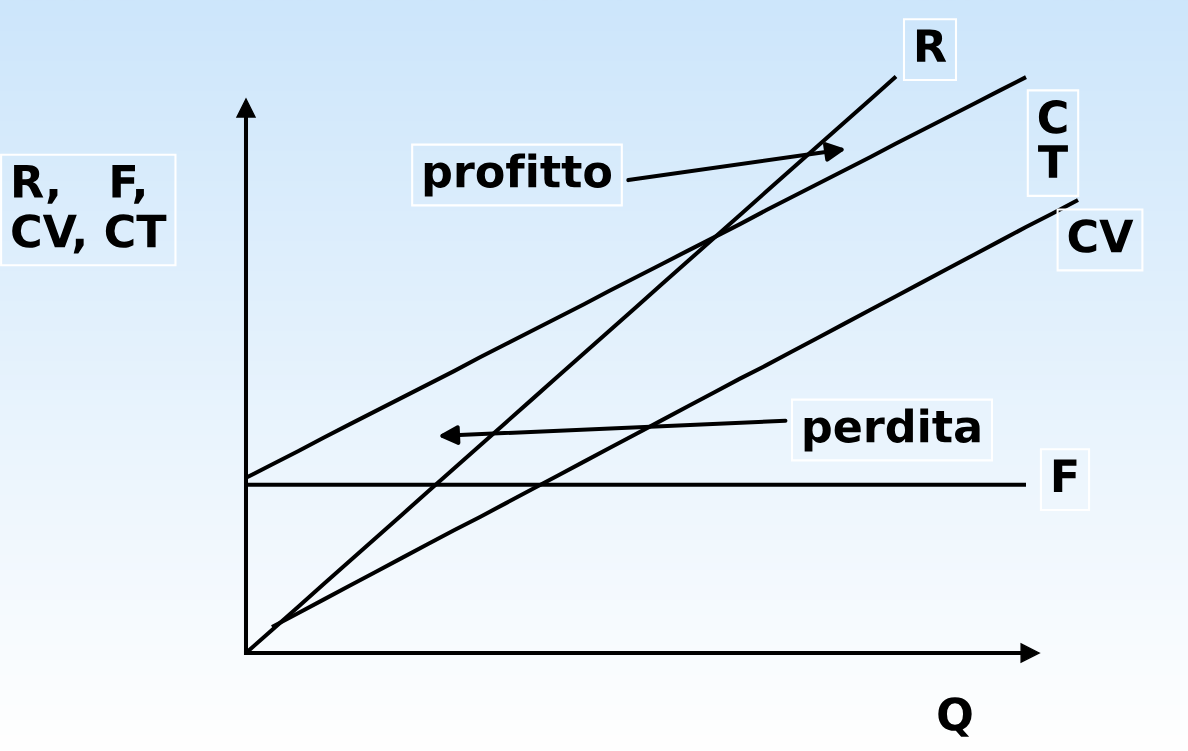 The width and height of the screenshot is (1188, 751). I want to click on series-label: R, so click(931, 45).